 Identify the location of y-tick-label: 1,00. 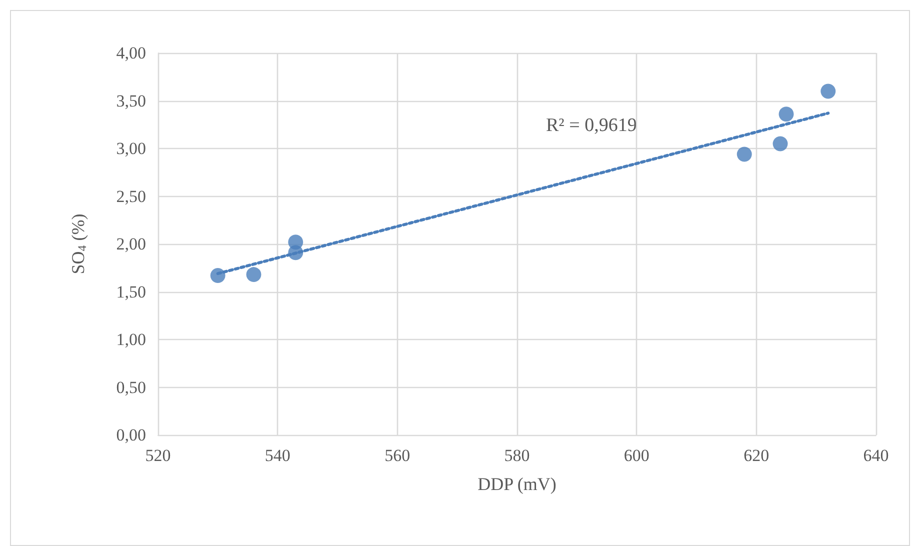
(131, 339).